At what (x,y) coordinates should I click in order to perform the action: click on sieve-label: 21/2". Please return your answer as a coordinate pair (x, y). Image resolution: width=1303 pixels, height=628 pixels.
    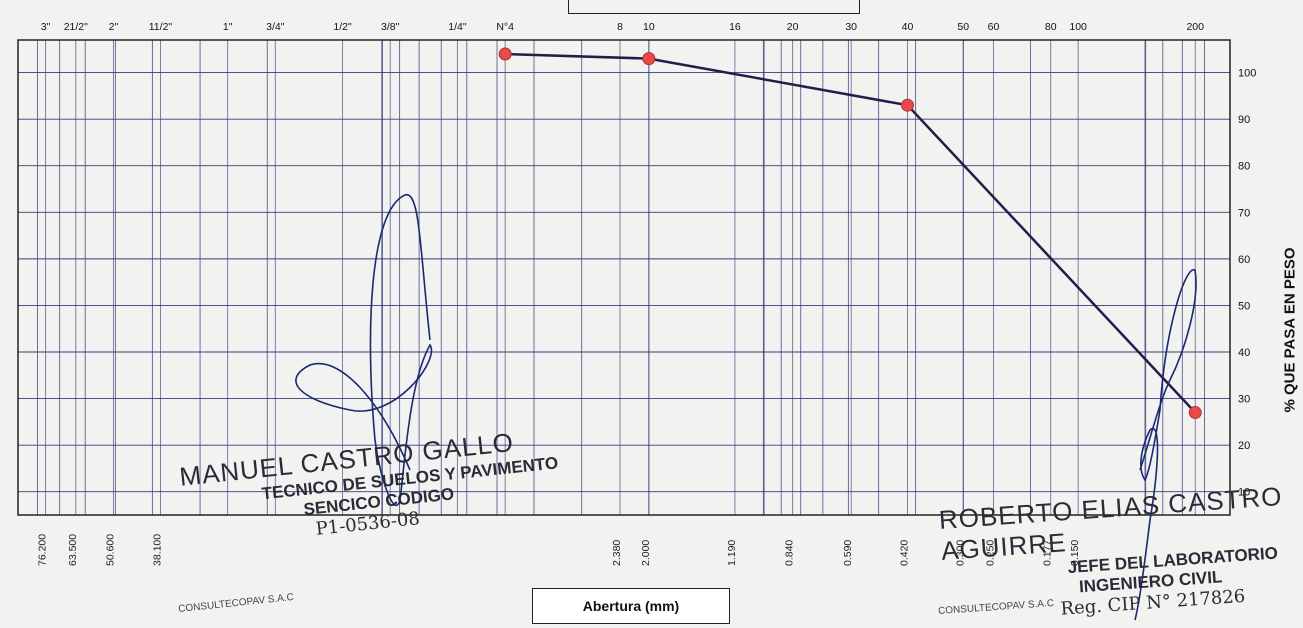
    Looking at the image, I should click on (76, 27).